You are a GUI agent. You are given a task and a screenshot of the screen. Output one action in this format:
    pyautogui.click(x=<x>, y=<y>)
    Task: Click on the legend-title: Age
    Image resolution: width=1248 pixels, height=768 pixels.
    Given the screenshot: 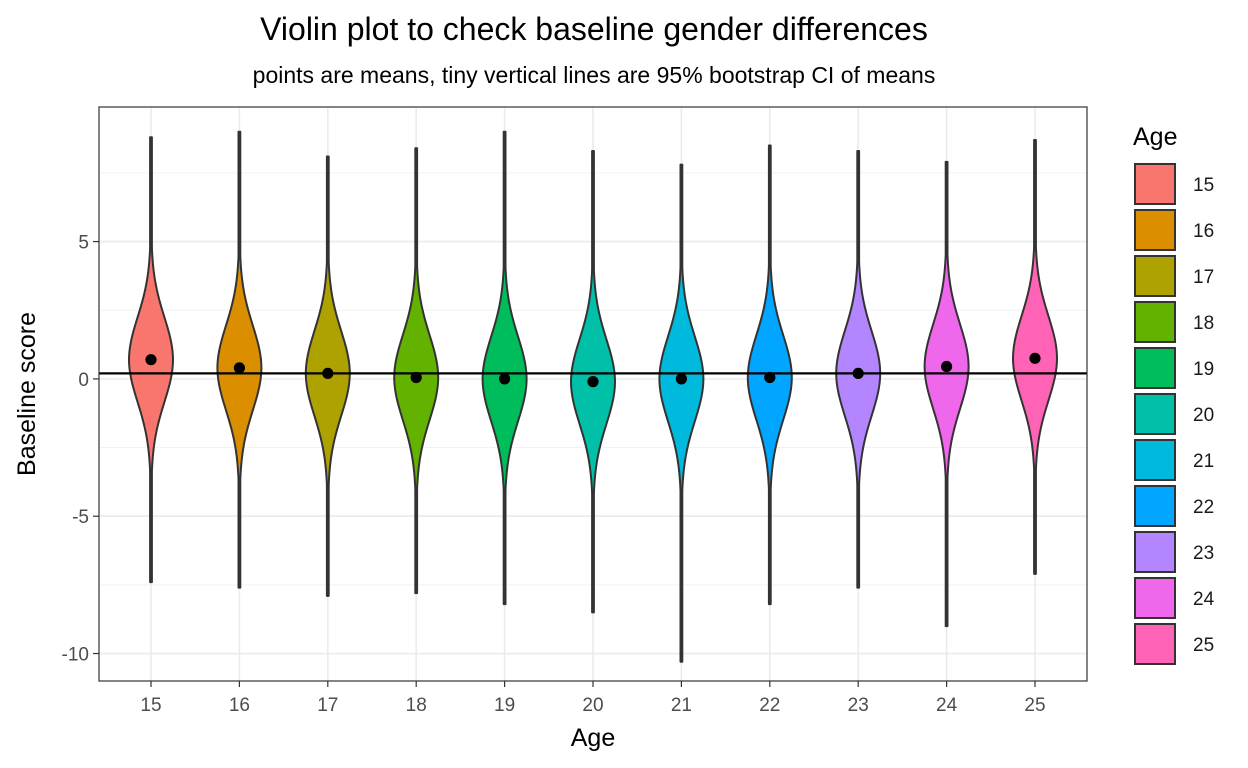 What is the action you would take?
    pyautogui.click(x=1155, y=137)
    